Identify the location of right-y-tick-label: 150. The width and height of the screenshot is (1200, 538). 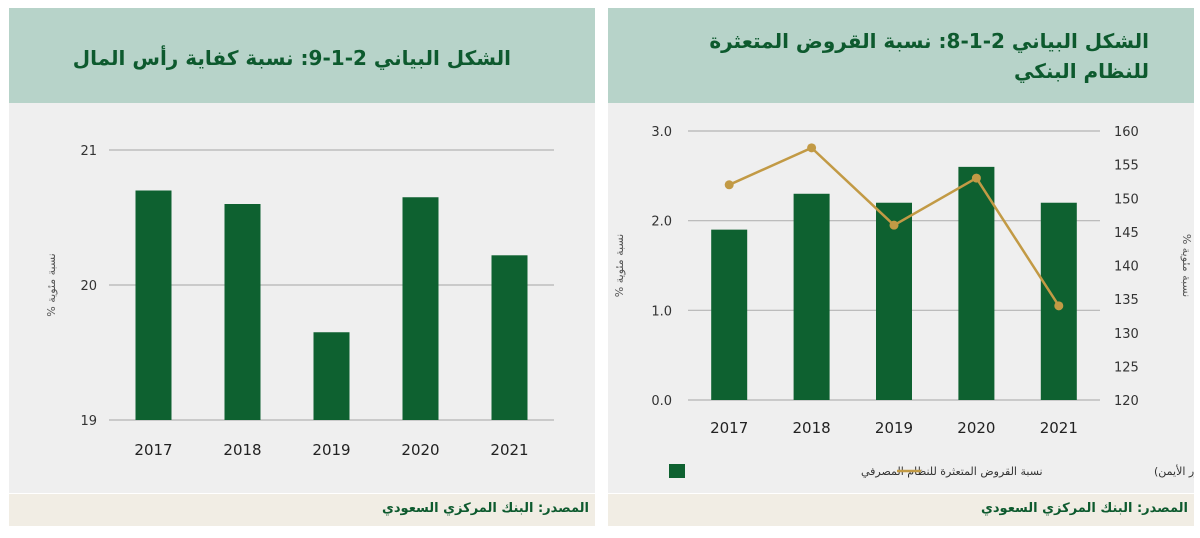
(1126, 199).